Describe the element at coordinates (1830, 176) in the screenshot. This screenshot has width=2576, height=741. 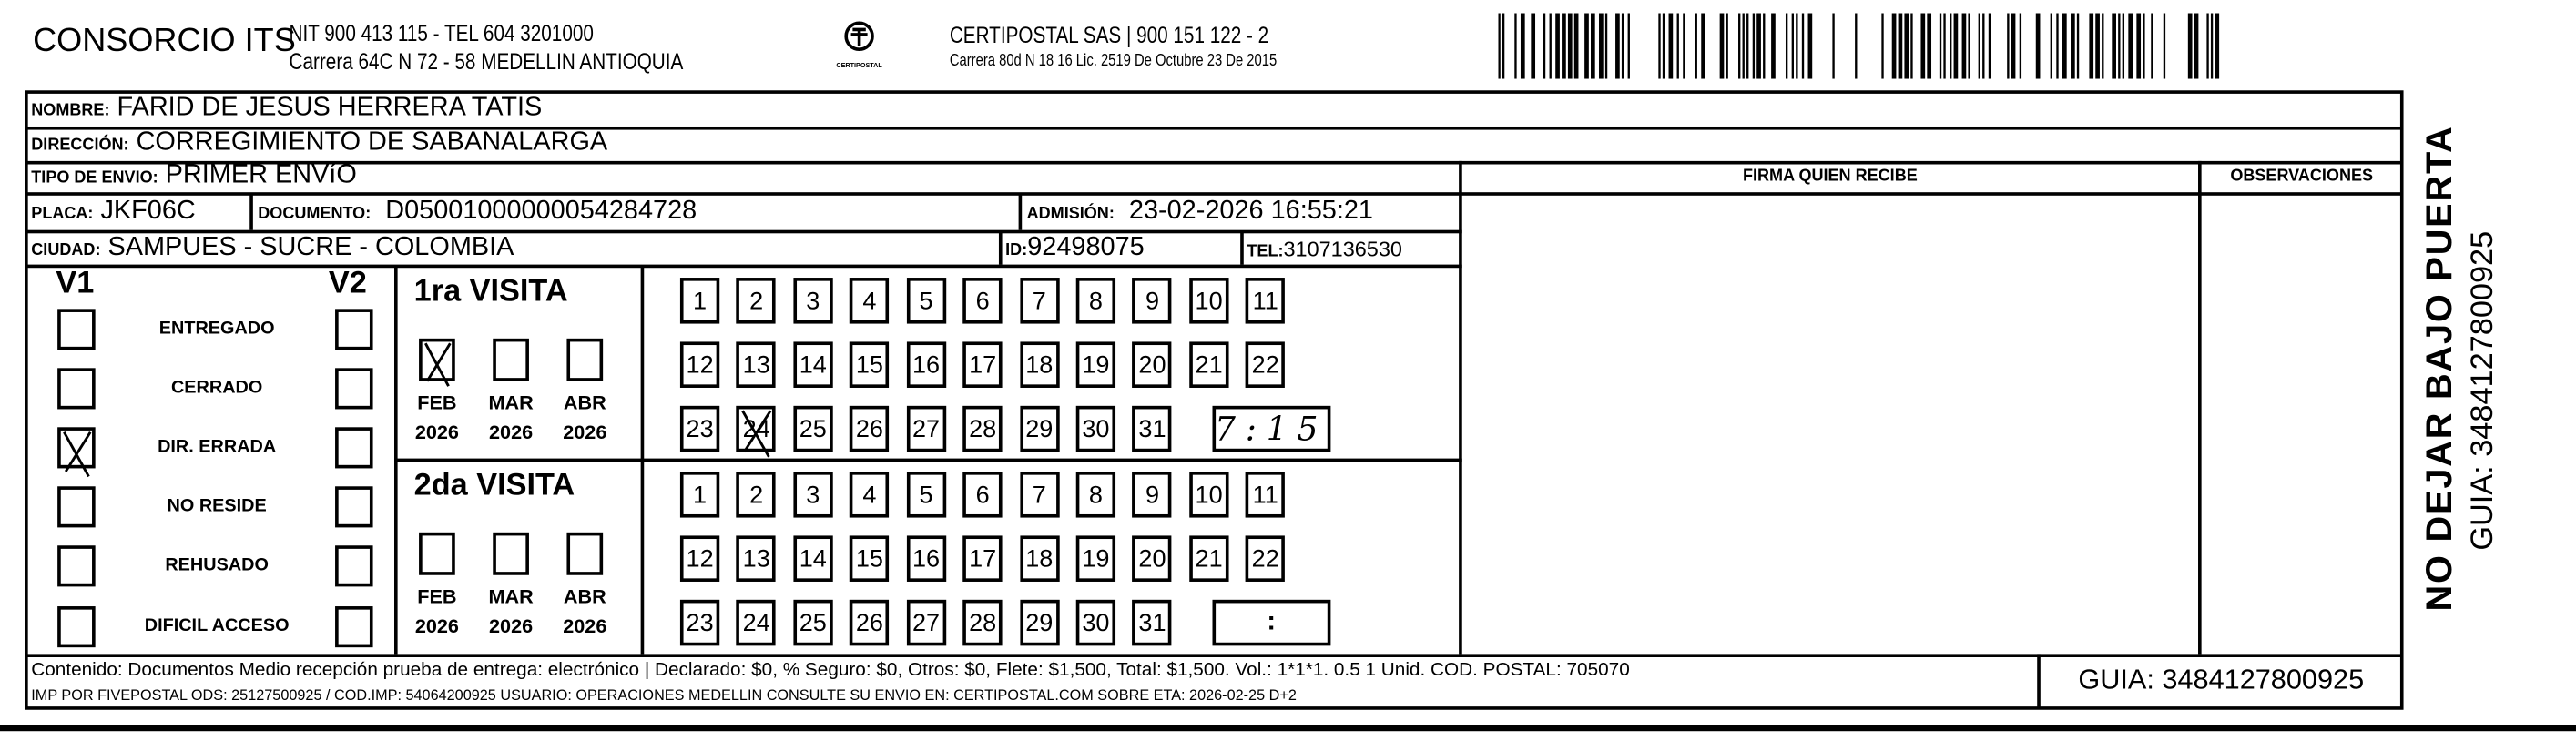
I see `firma-header: FIRMA QUIEN RECIBE` at that location.